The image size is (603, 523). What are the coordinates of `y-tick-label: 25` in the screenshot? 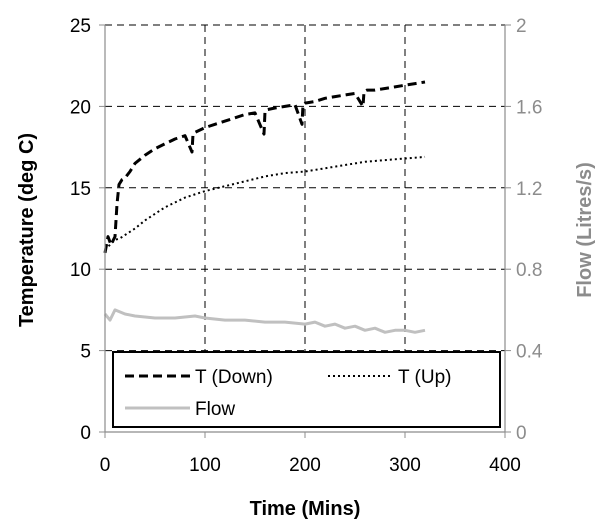 It's located at (80, 26).